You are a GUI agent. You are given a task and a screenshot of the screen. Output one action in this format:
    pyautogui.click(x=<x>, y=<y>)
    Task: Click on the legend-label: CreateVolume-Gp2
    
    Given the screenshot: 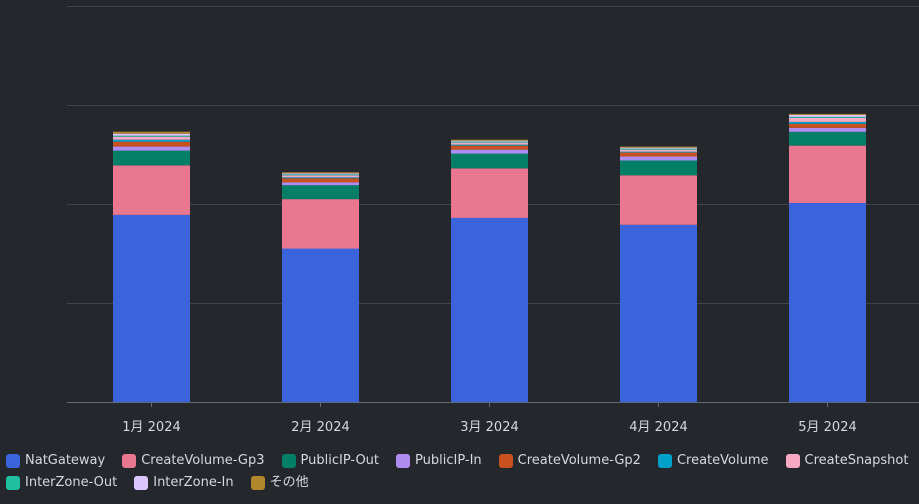 What is the action you would take?
    pyautogui.click(x=579, y=460)
    